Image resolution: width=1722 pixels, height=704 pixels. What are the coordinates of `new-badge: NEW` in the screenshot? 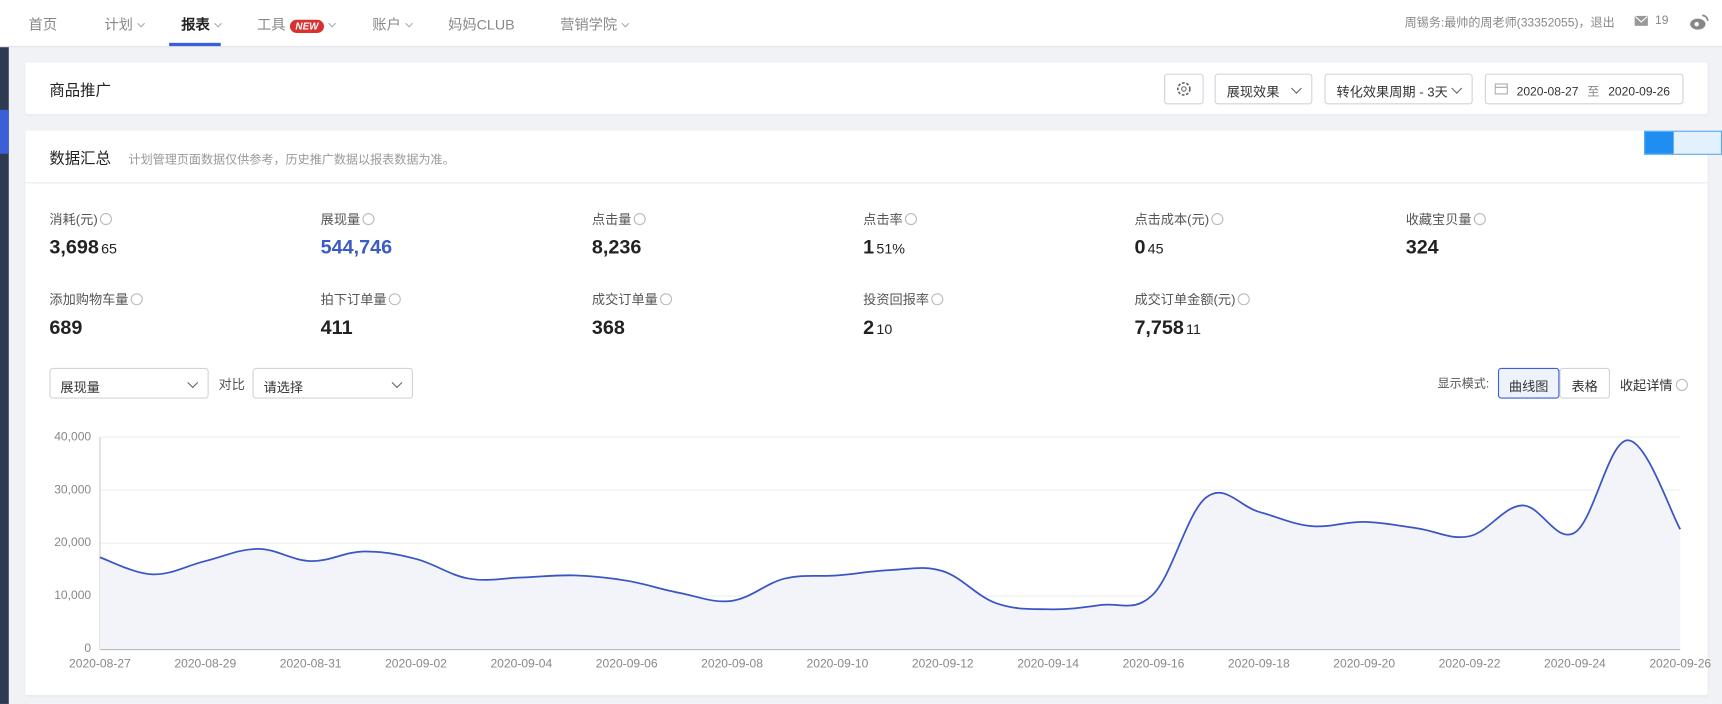 It's located at (306, 26).